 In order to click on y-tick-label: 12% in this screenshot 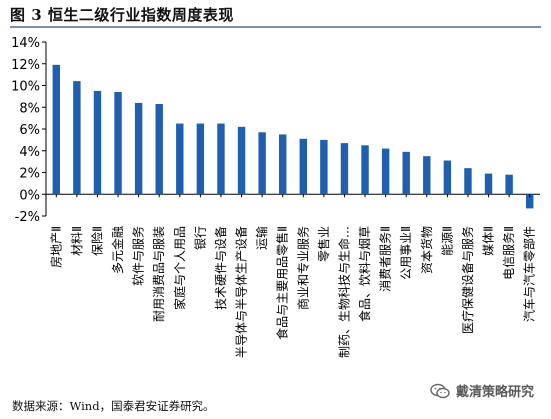, I will do `click(25, 65)`.